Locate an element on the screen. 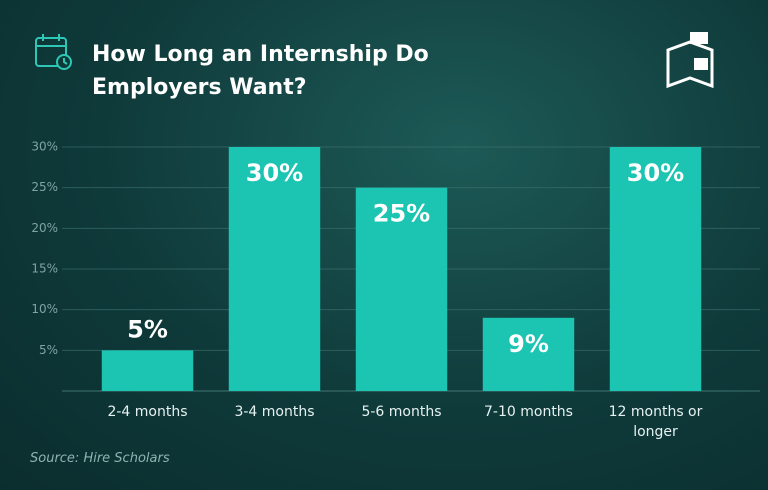  x-tick-label: 12 months or longer is located at coordinates (655, 422).